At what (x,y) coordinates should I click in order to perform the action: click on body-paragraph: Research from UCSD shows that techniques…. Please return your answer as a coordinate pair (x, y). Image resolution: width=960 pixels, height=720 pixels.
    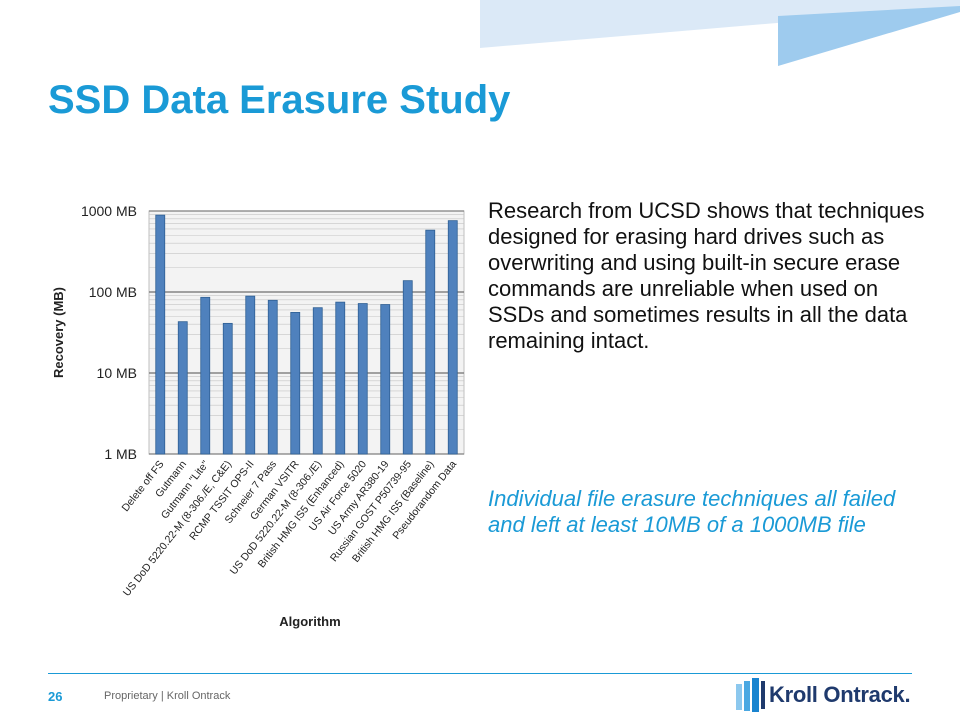
    Looking at the image, I should click on (706, 275).